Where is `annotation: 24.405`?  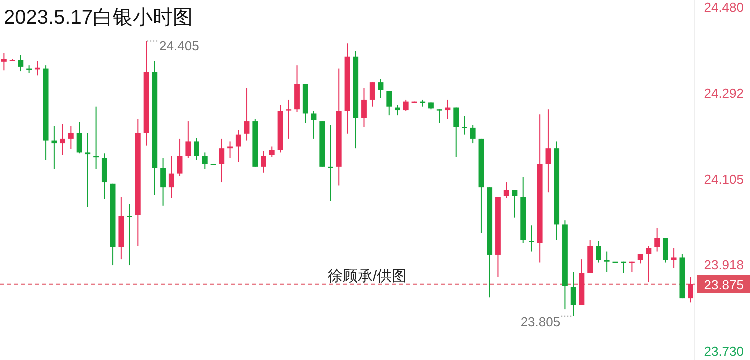 annotation: 24.405 is located at coordinates (180, 46).